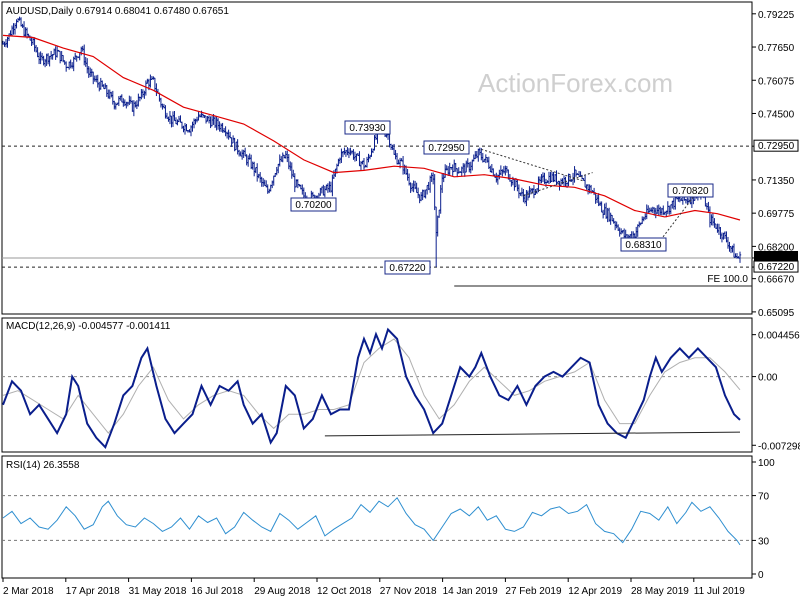  I want to click on annotation-box, so click(313, 204).